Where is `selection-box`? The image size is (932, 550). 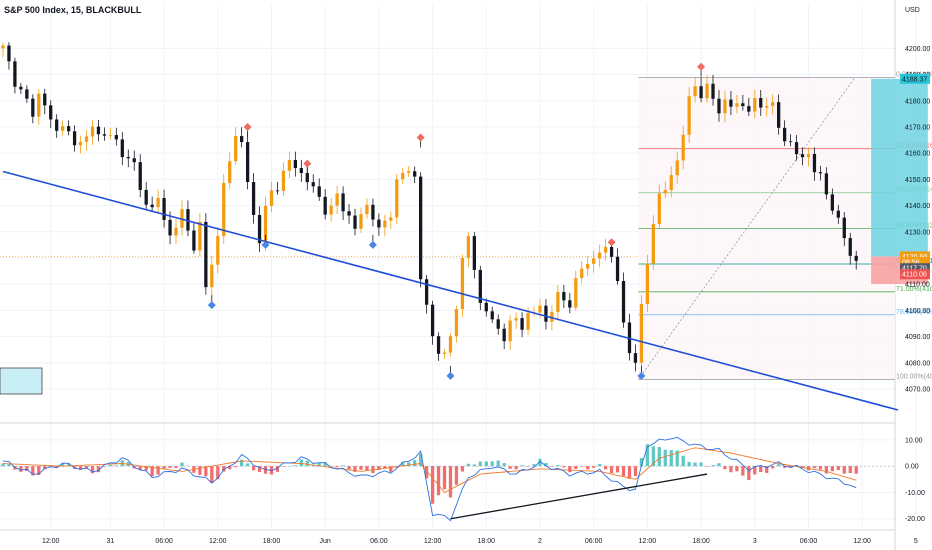
selection-box is located at coordinates (21, 381).